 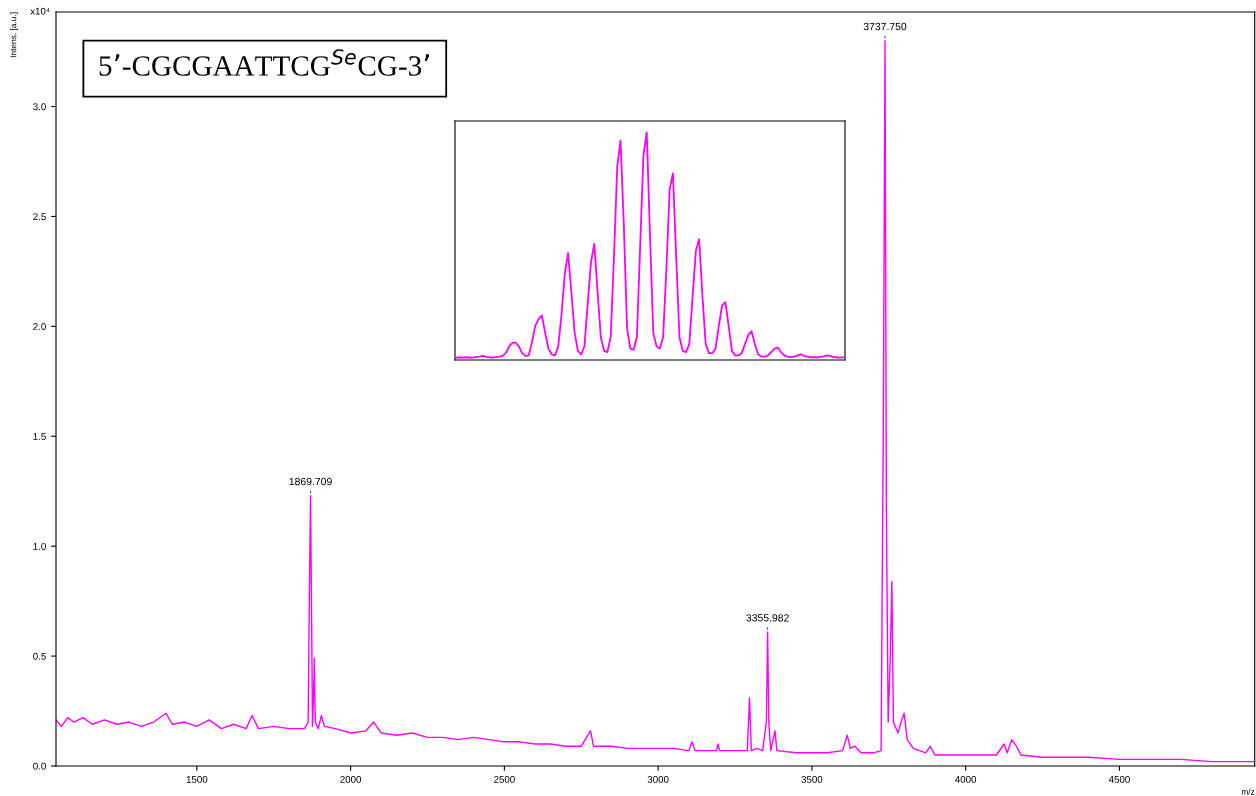 What do you see at coordinates (39, 217) in the screenshot?
I see `y-tick-label: 2.5` at bounding box center [39, 217].